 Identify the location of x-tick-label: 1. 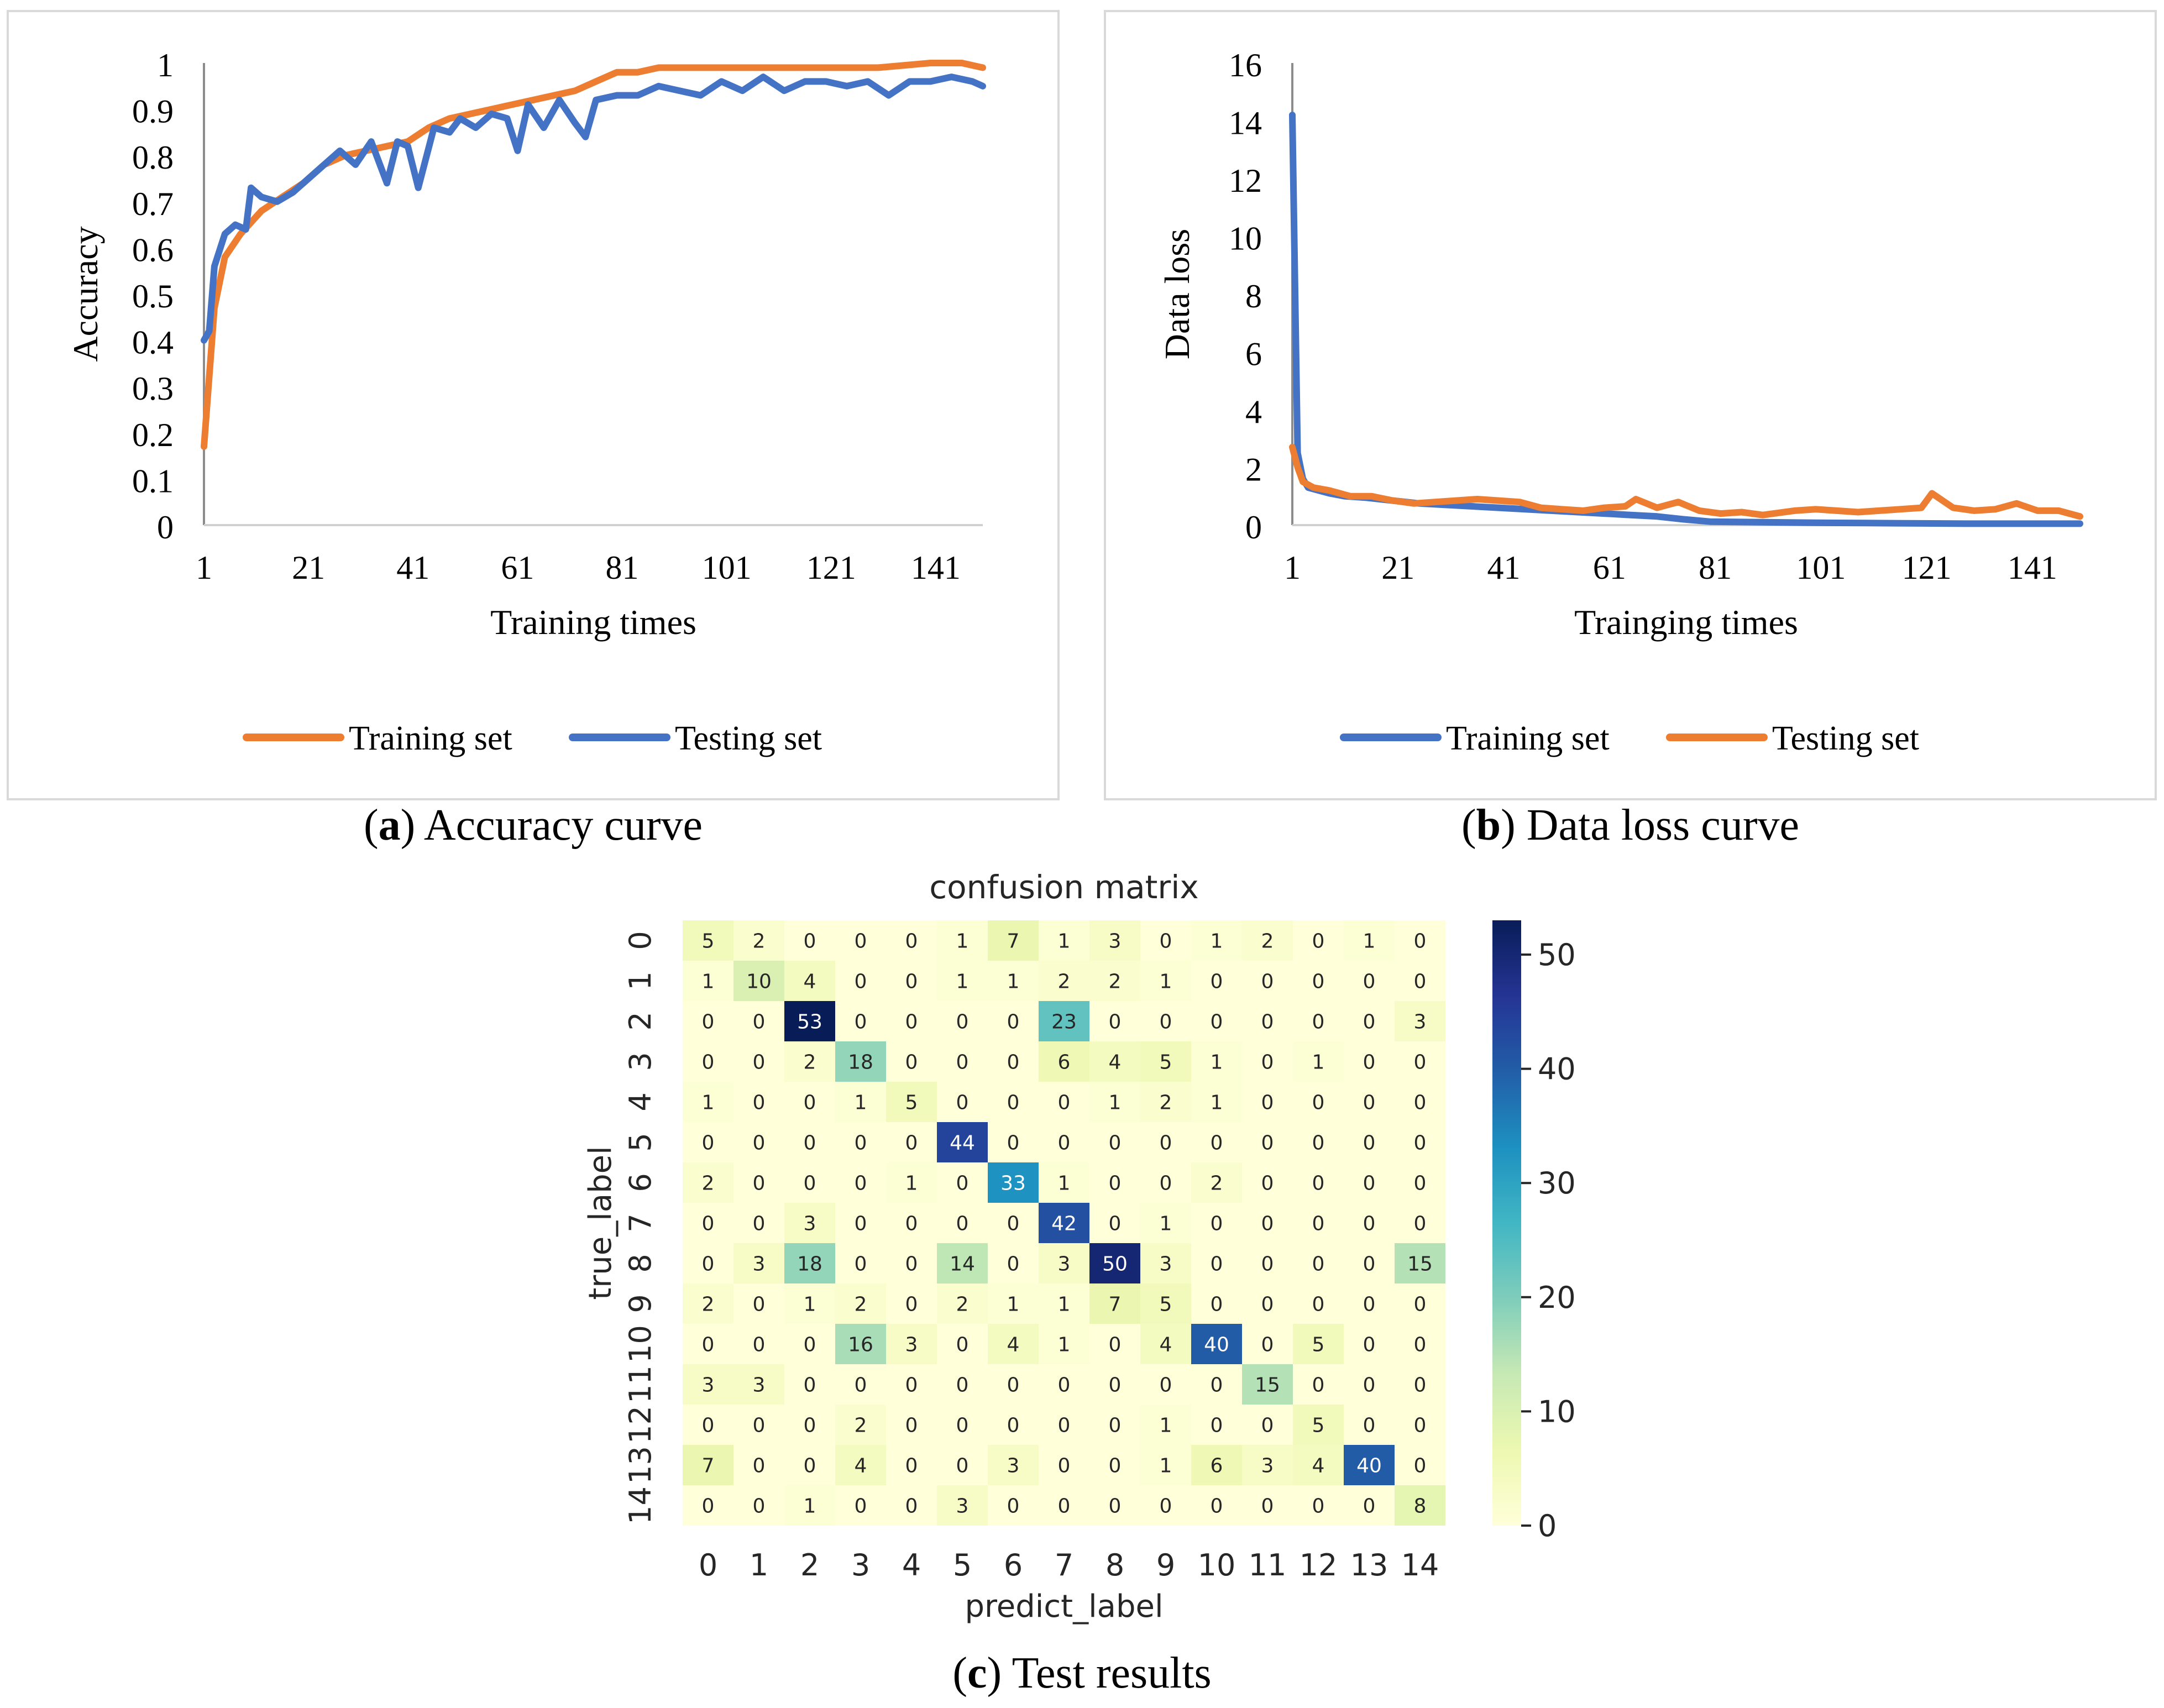
(1292, 567).